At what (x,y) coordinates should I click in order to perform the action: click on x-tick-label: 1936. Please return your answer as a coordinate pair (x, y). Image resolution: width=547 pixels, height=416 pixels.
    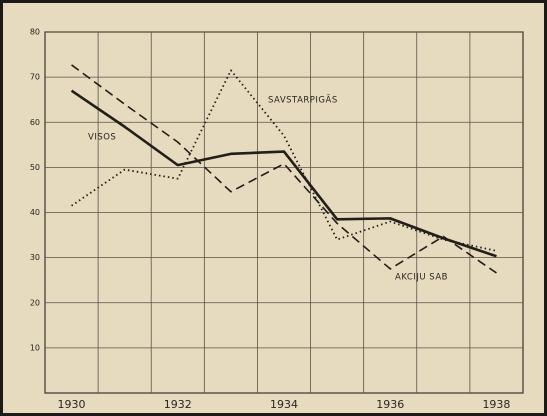
    Looking at the image, I should click on (390, 404).